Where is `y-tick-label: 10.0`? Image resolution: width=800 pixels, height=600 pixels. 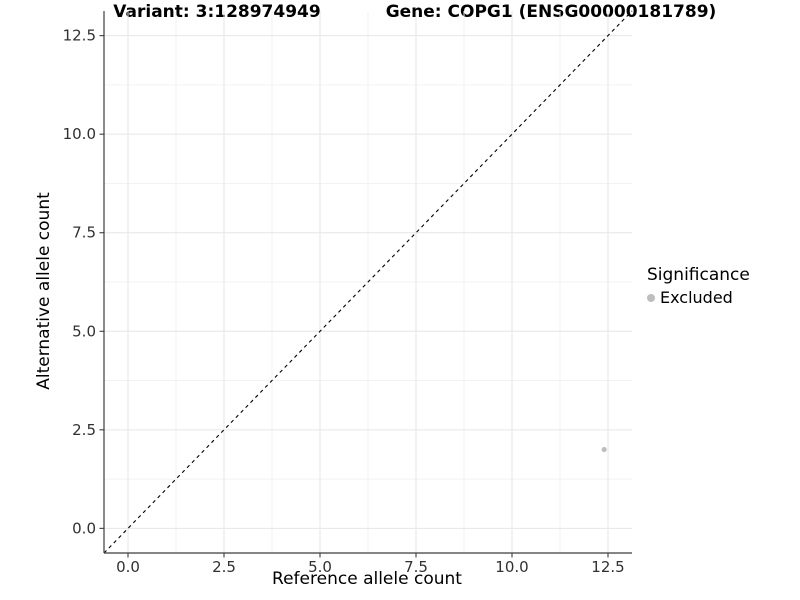
y-tick-label: 10.0 is located at coordinates (79, 134).